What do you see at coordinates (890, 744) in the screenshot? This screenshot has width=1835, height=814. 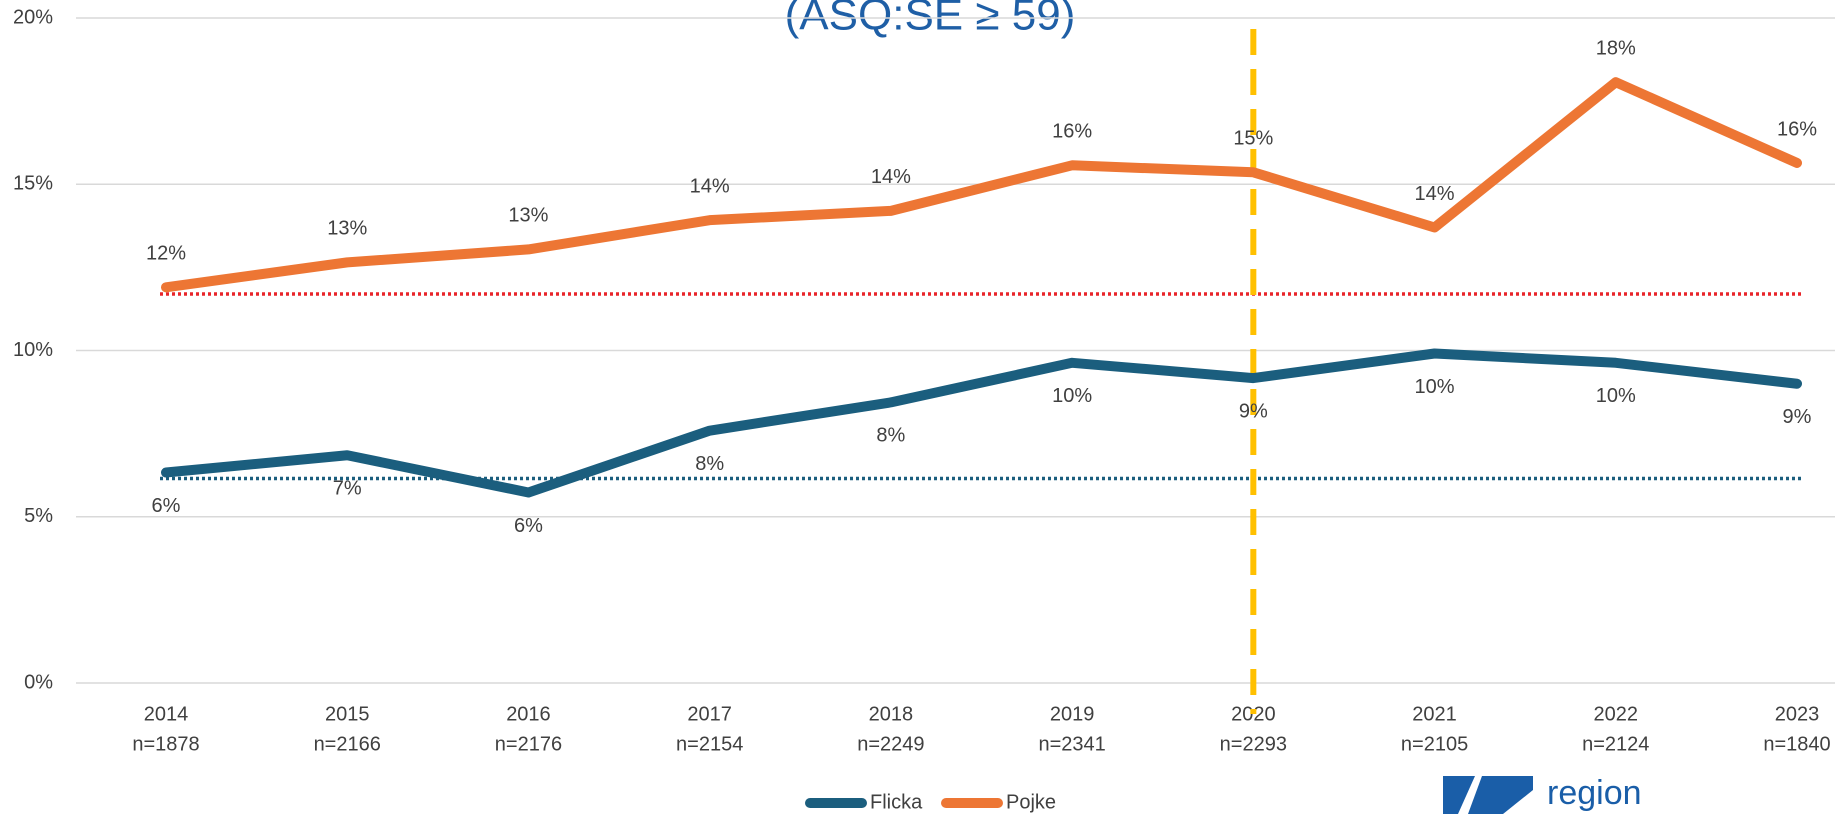 I see `sample-size-label: n=2249` at bounding box center [890, 744].